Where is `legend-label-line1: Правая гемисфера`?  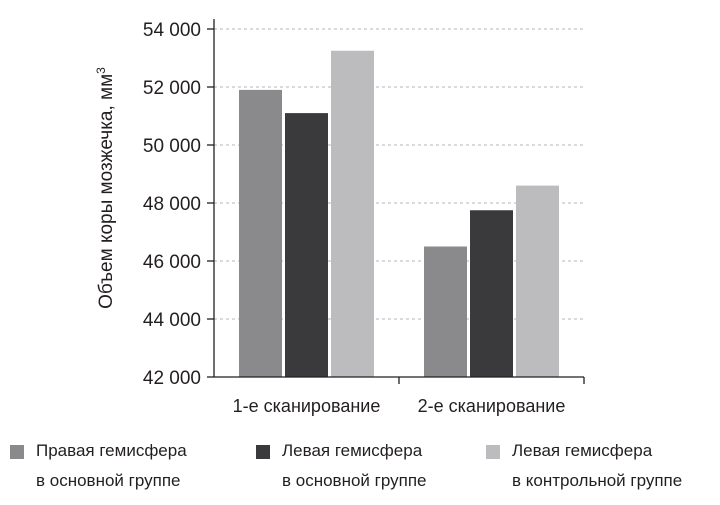 legend-label-line1: Правая гемисфера is located at coordinates (111, 450).